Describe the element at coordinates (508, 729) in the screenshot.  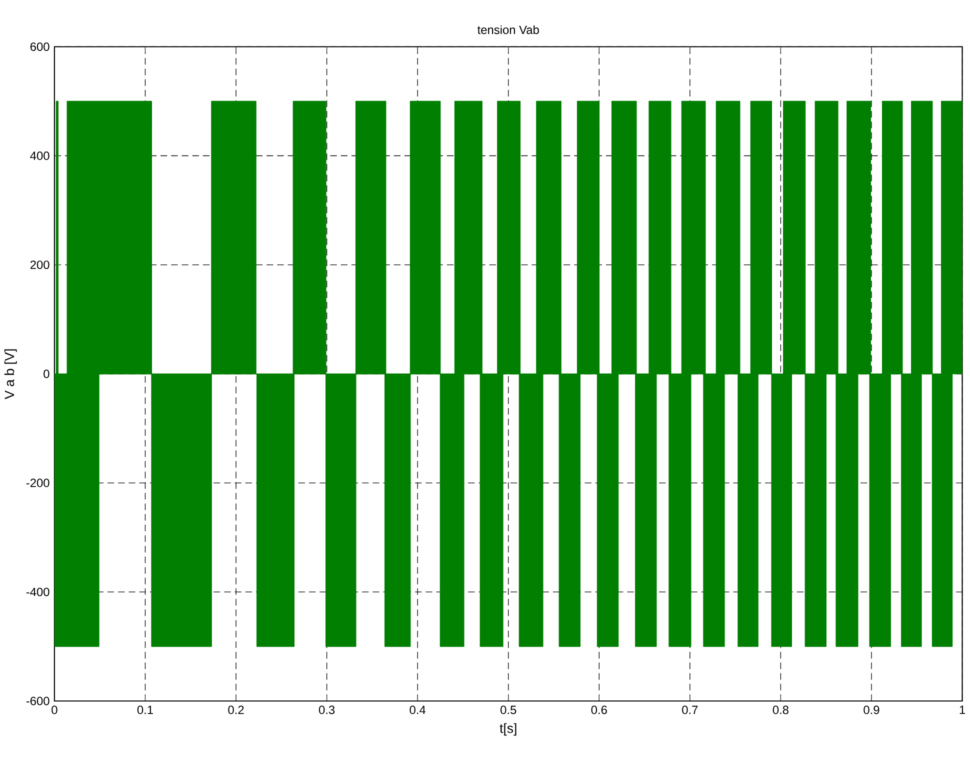
I see `x-axis-title: t[s]` at that location.